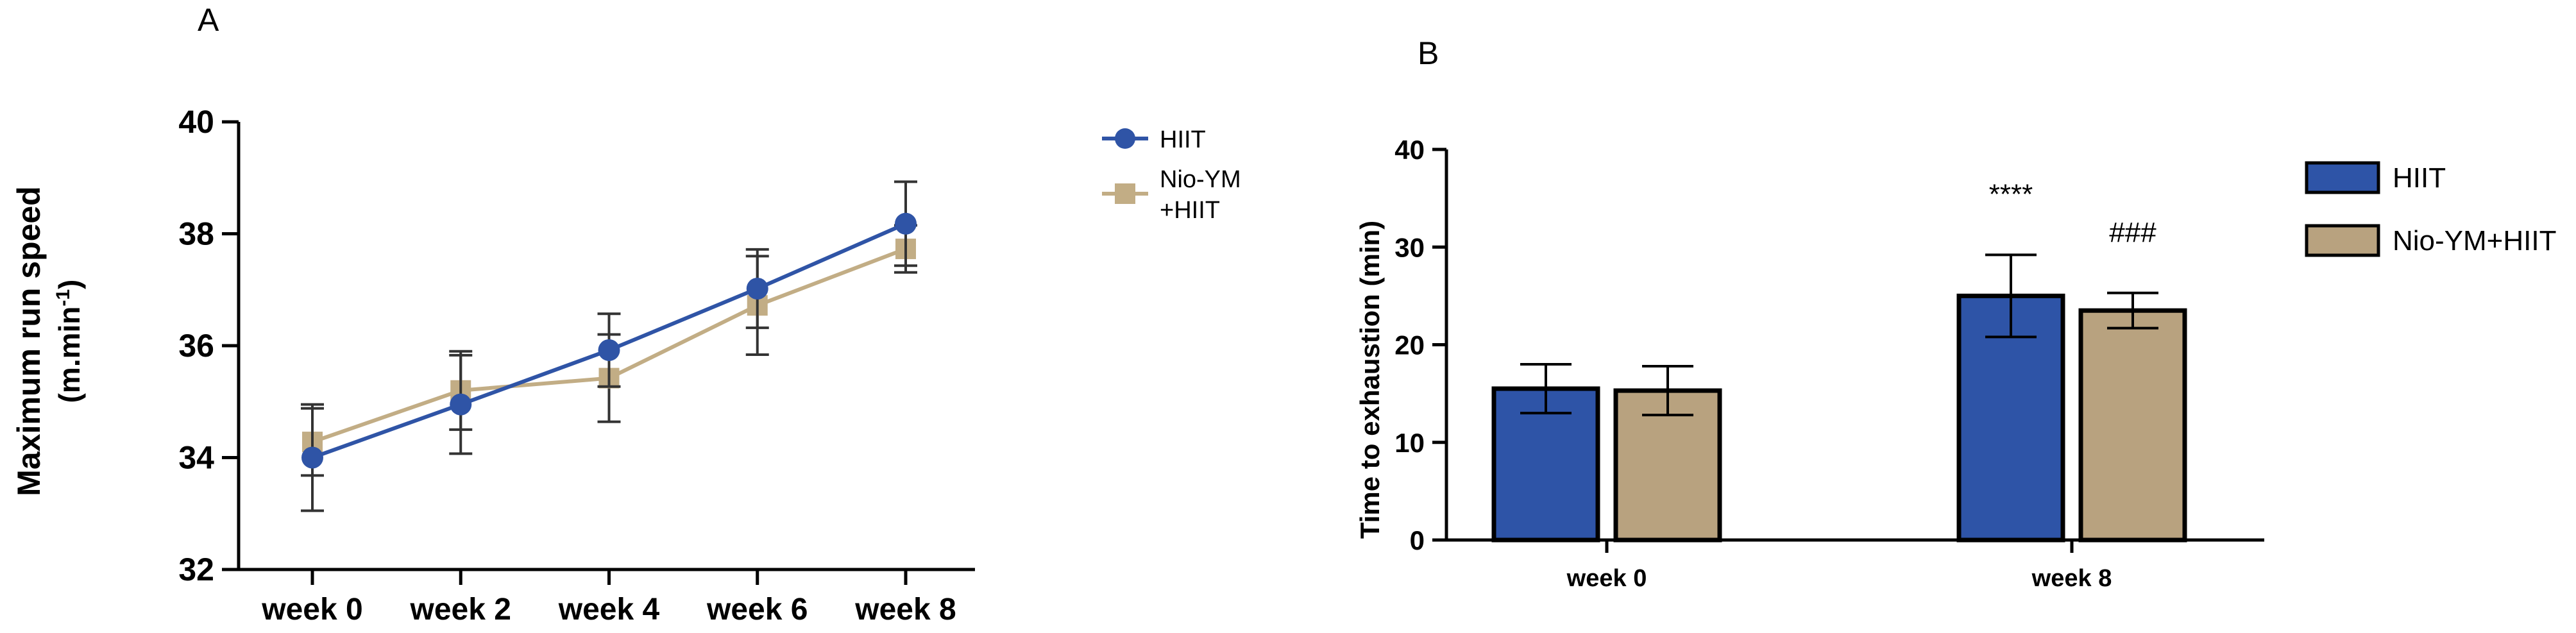 The image size is (2576, 633). I want to click on panel-a-series, so click(609, 346).